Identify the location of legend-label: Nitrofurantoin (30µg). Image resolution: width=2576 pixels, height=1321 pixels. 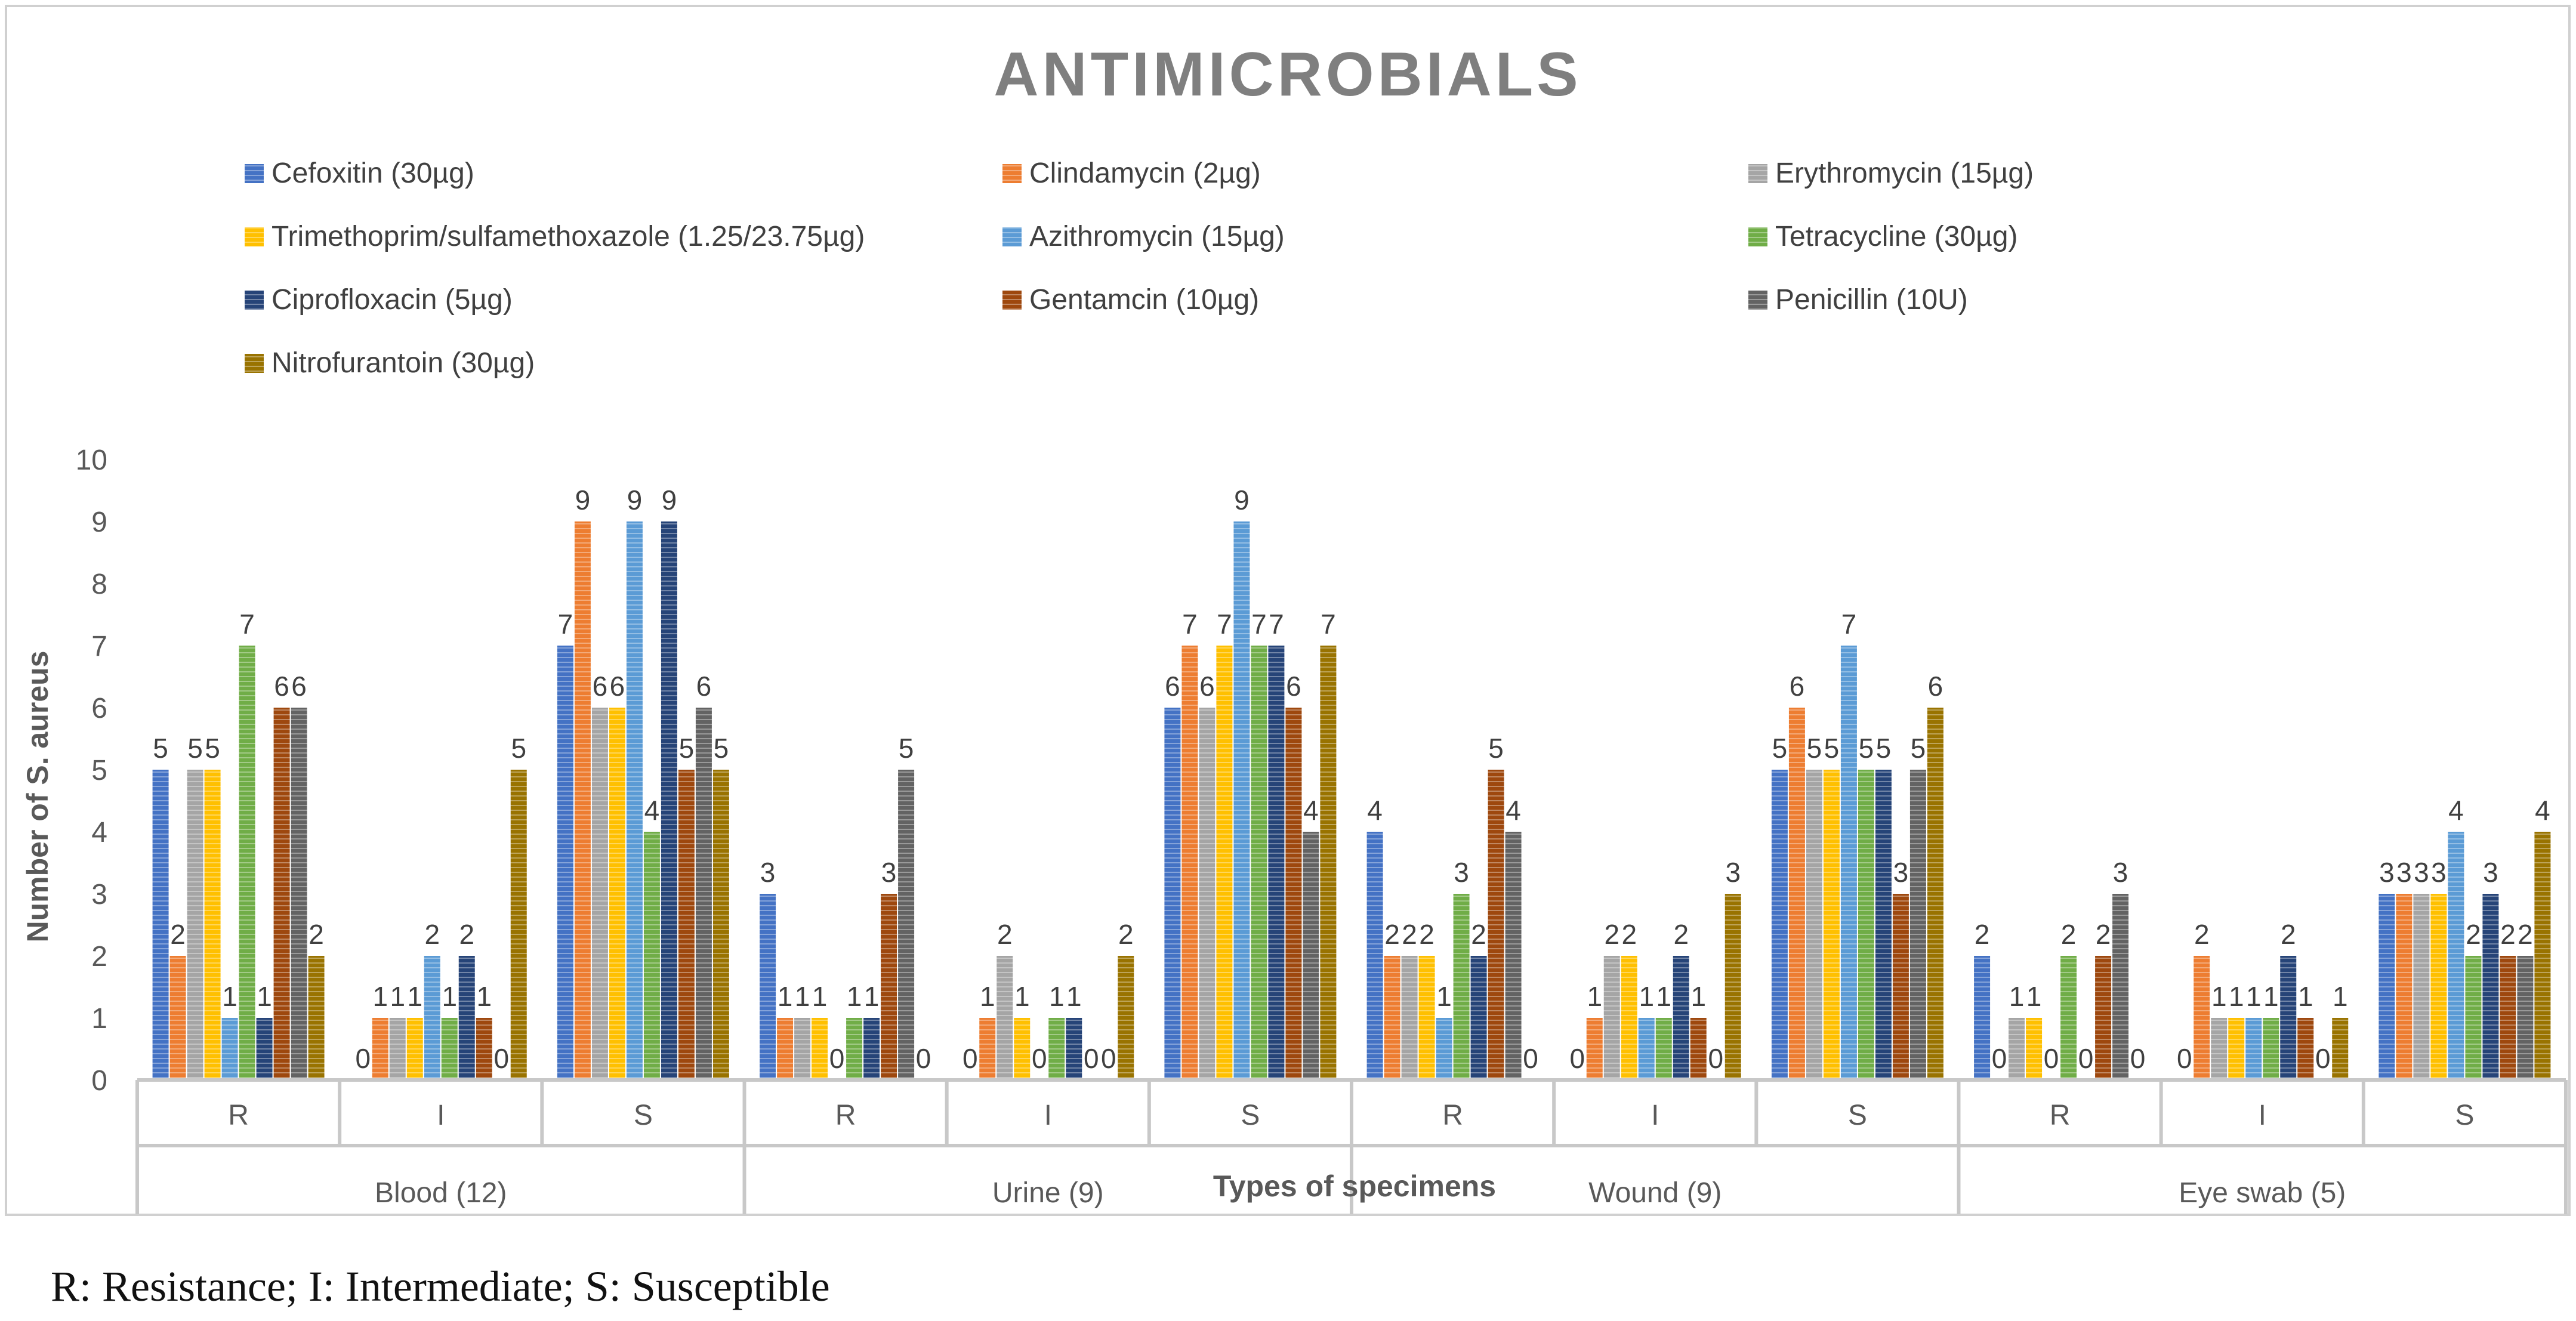
(404, 363).